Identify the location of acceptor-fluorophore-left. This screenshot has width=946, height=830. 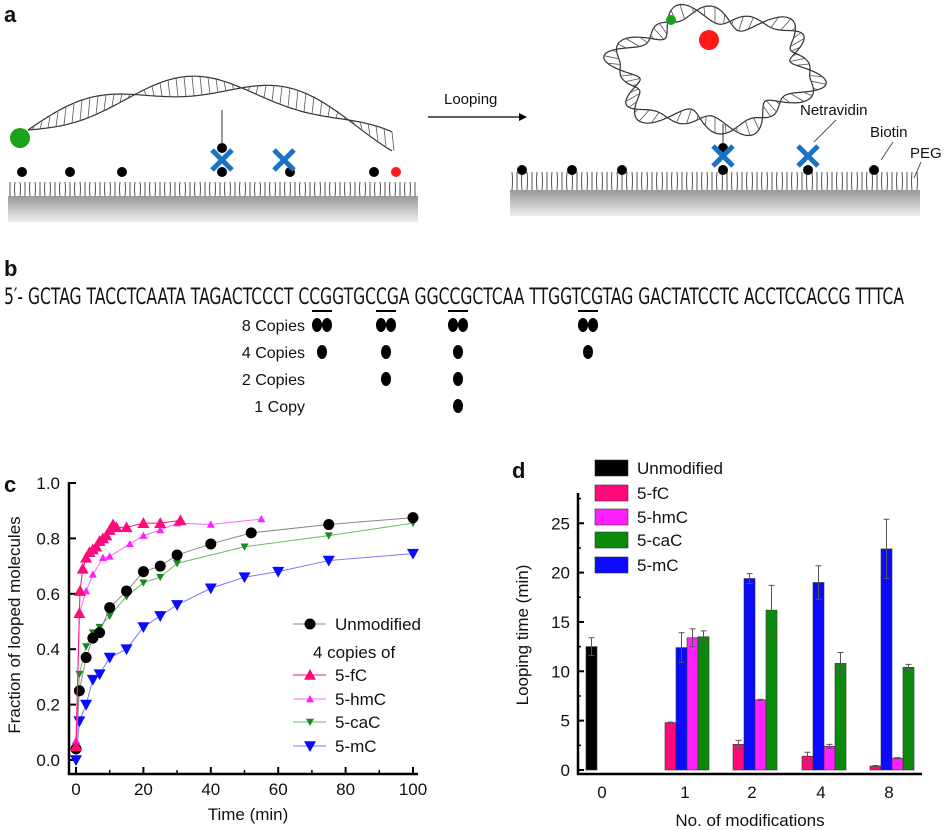
(396, 172).